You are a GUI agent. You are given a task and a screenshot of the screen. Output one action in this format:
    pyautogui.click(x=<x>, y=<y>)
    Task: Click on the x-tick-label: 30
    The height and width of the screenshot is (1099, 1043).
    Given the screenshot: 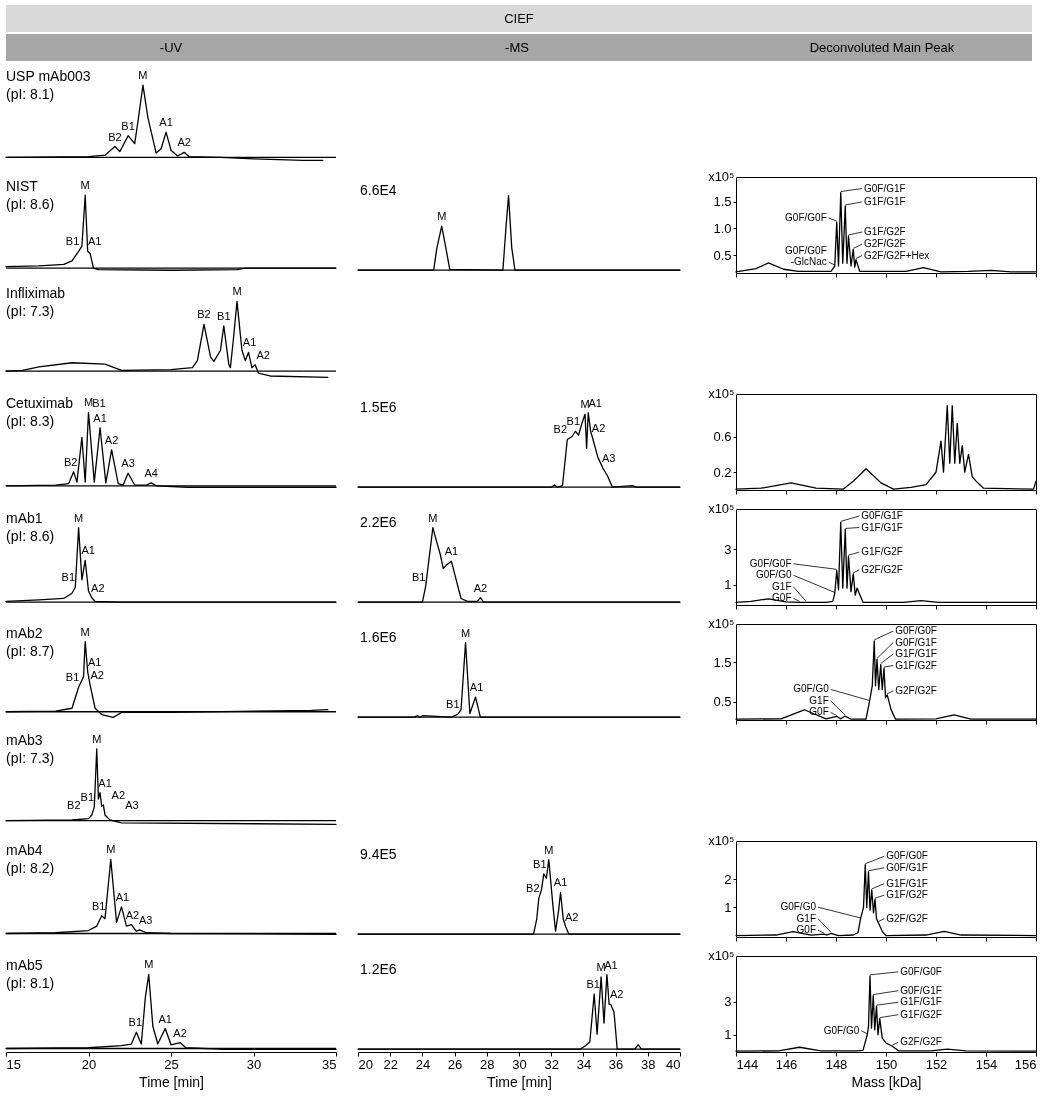 What is the action you would take?
    pyautogui.click(x=519, y=1064)
    